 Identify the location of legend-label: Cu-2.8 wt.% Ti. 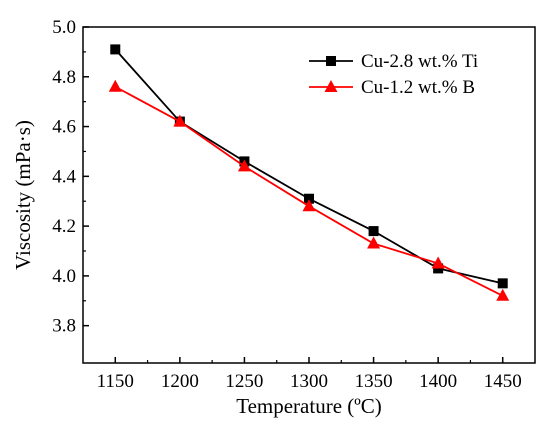
(419, 61).